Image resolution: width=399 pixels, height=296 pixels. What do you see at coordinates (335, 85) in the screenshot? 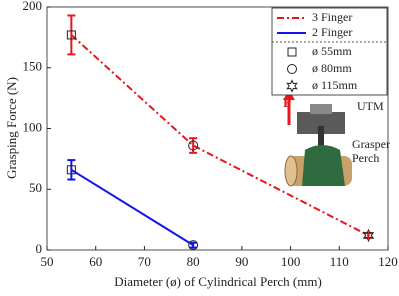
I see `legend-label: ø 115mm` at bounding box center [335, 85].